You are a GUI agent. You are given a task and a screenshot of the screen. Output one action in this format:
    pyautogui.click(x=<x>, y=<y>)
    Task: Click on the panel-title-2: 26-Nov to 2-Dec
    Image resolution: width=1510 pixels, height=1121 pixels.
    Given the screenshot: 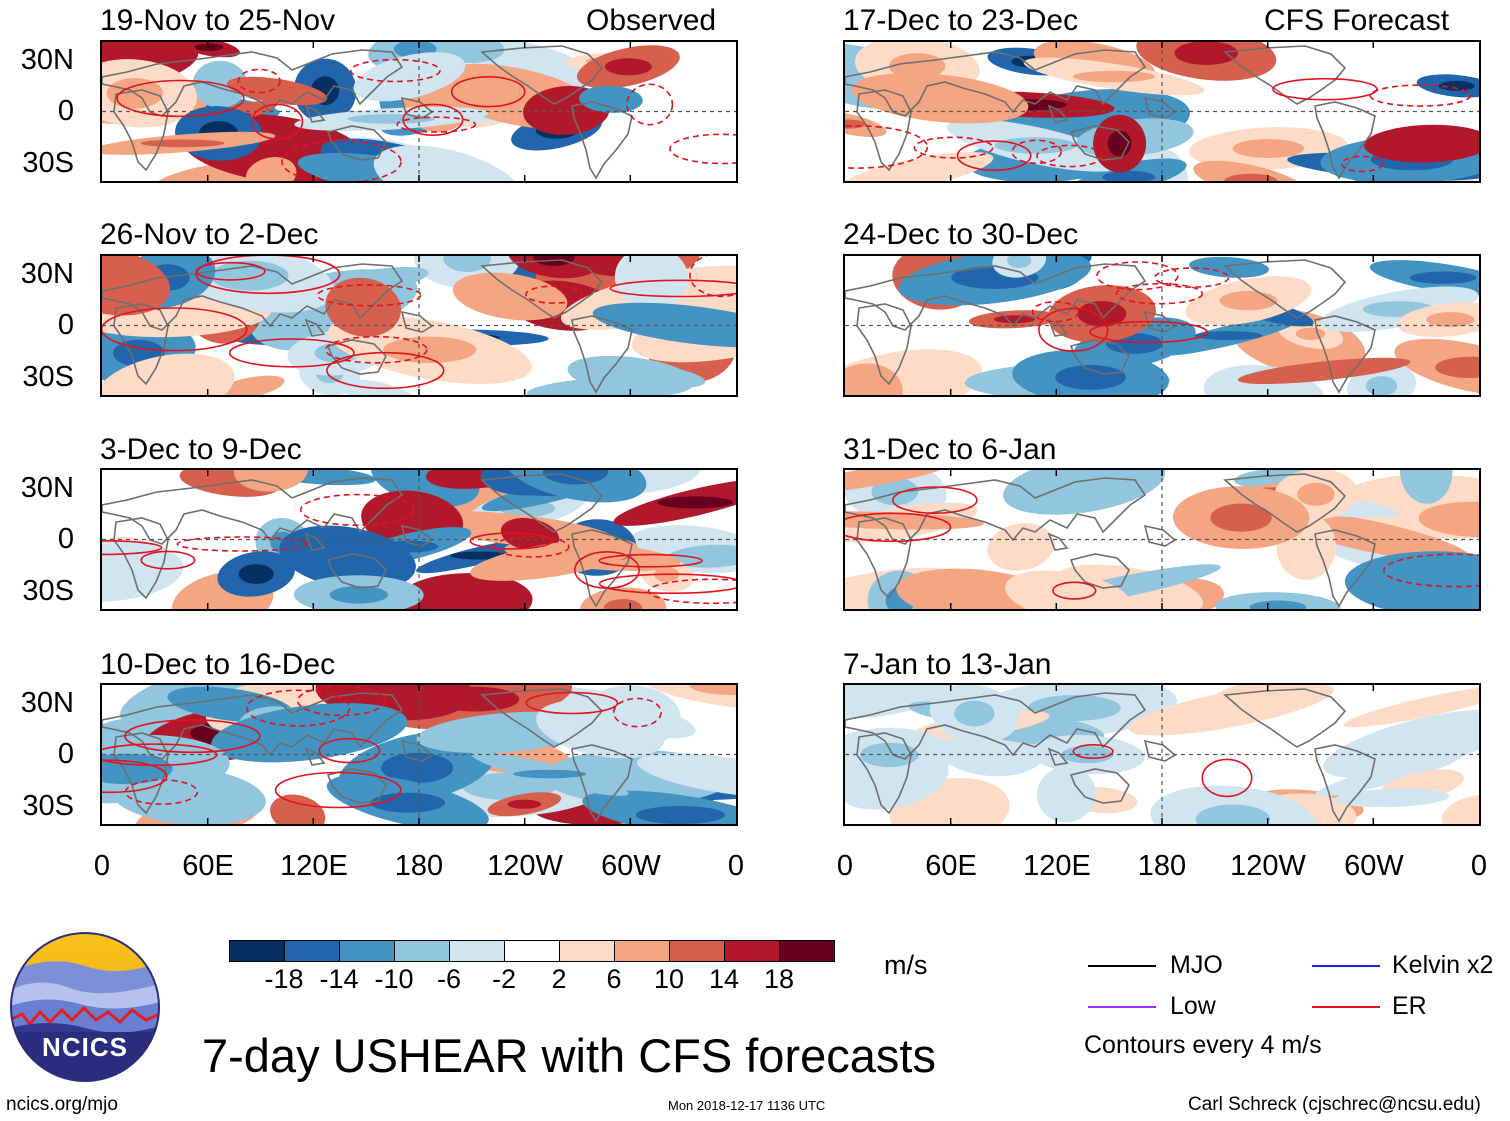 What is the action you would take?
    pyautogui.click(x=209, y=234)
    